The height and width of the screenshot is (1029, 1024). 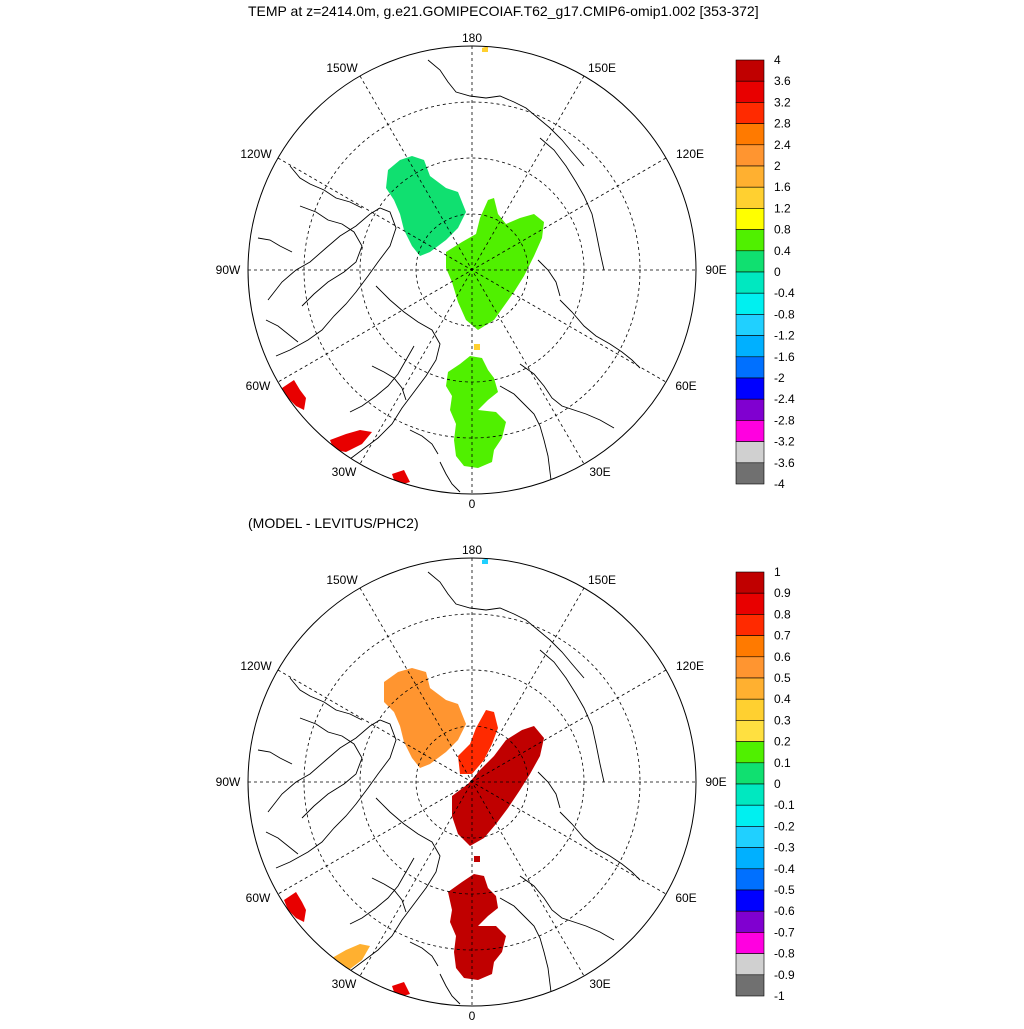 I want to click on colorbar-tick-label: -1.6, so click(x=784, y=357).